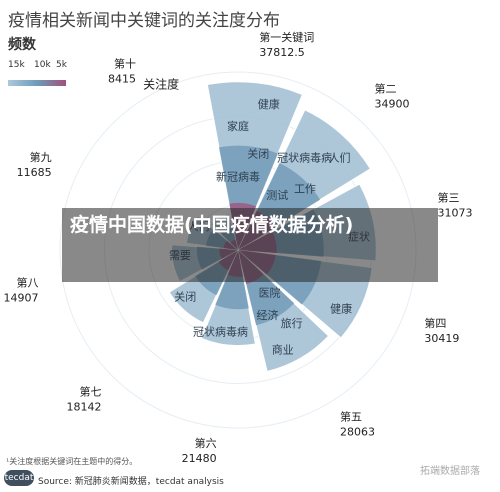 This screenshot has height=492, width=500. What do you see at coordinates (238, 177) in the screenshot?
I see `keyword-label: 新冠病毒` at bounding box center [238, 177].